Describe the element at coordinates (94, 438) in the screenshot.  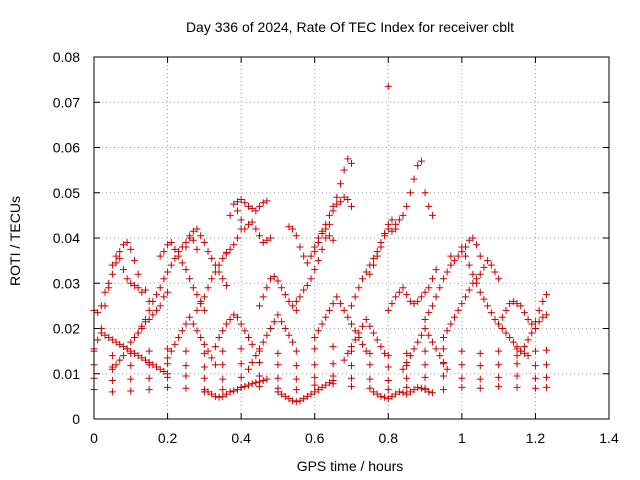
I see `x-tick-label: 0` at that location.